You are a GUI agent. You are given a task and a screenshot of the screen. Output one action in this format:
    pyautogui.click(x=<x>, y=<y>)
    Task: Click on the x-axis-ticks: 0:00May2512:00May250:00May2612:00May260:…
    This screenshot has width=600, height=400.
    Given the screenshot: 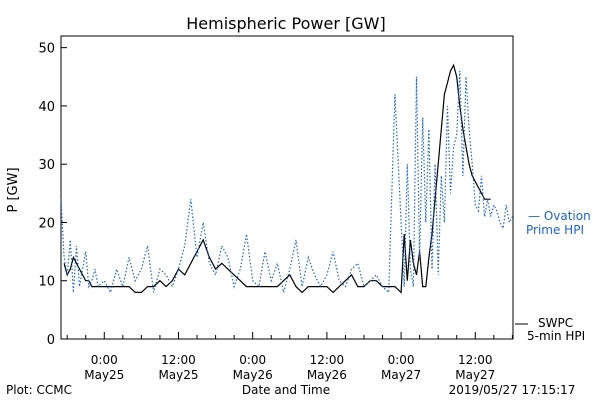 What is the action you would take?
    pyautogui.click(x=289, y=357)
    